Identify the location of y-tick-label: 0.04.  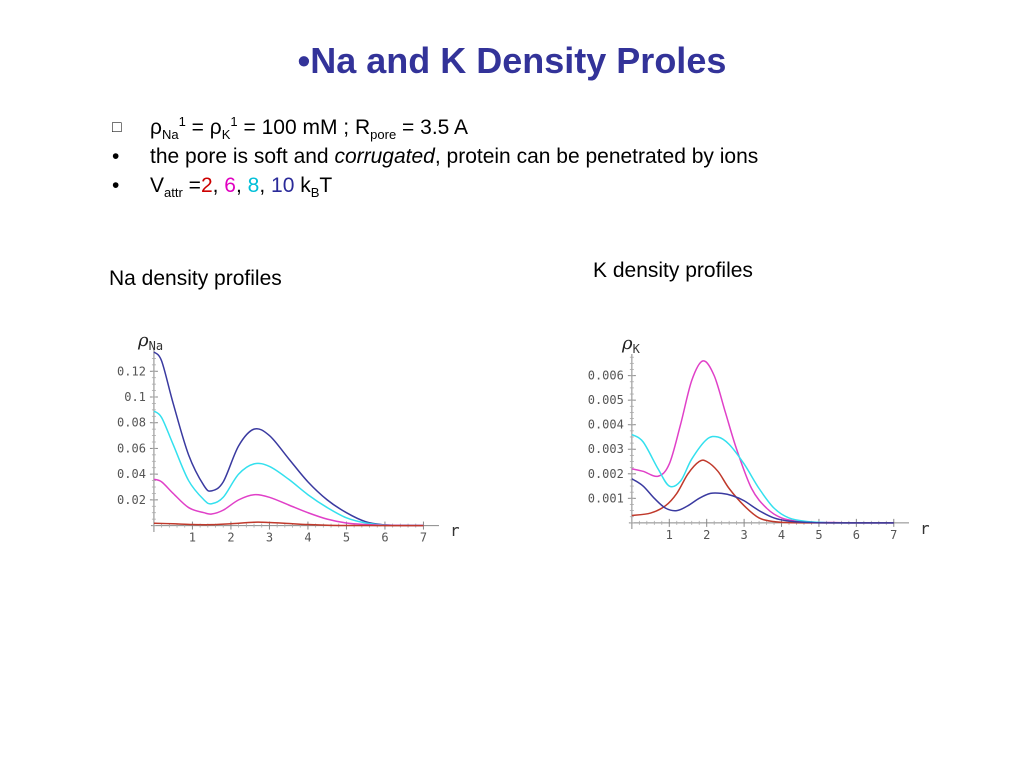
(131, 474).